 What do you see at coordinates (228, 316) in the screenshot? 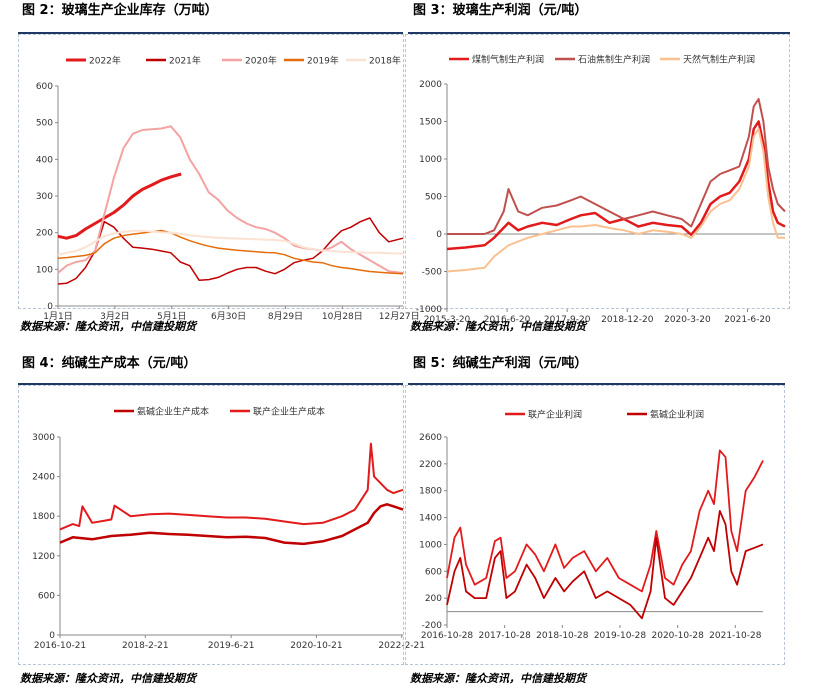
I see `x-tick-label: 6月30日` at bounding box center [228, 316].